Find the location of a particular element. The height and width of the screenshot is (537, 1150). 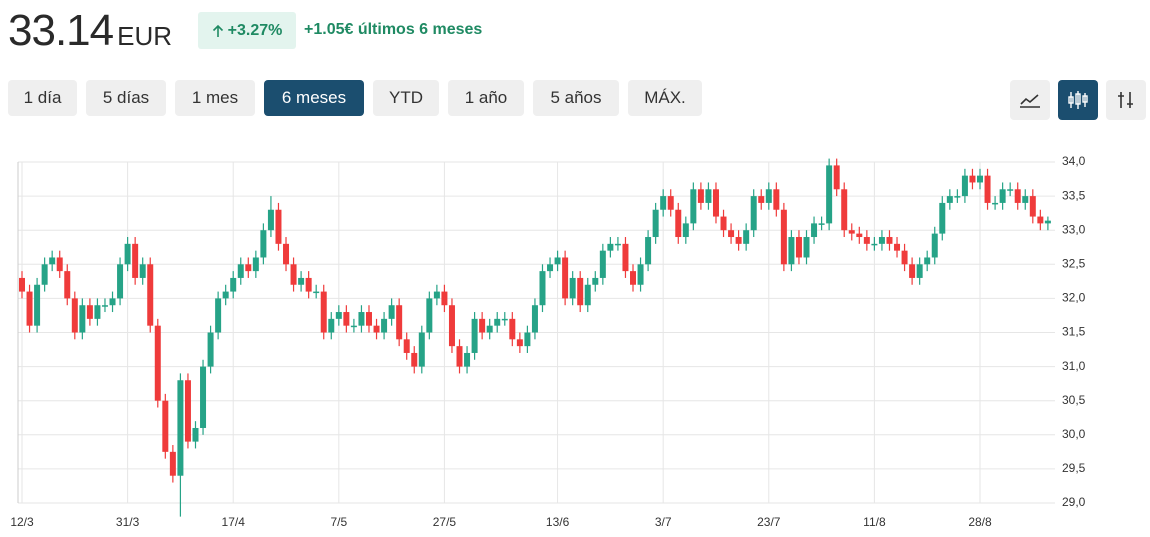

x-tick-label: 27/5 is located at coordinates (445, 522).